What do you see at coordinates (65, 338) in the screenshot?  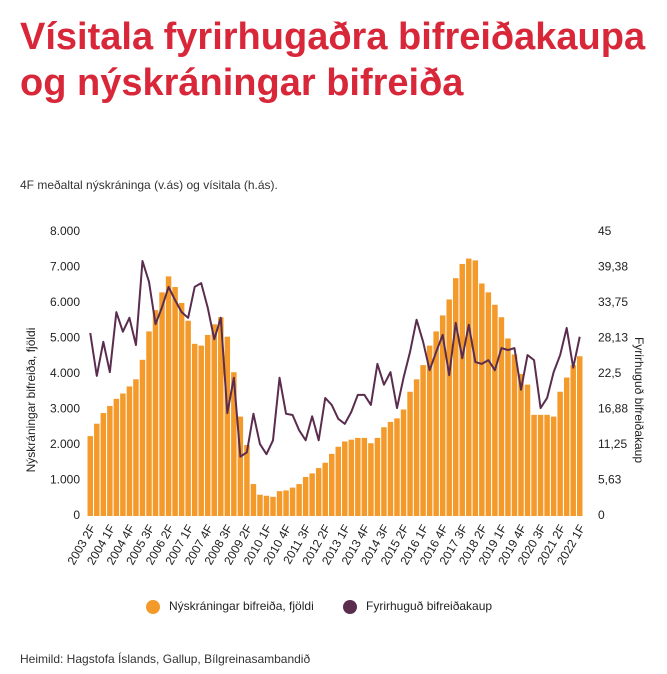 I see `y-tick-label: 5.000` at bounding box center [65, 338].